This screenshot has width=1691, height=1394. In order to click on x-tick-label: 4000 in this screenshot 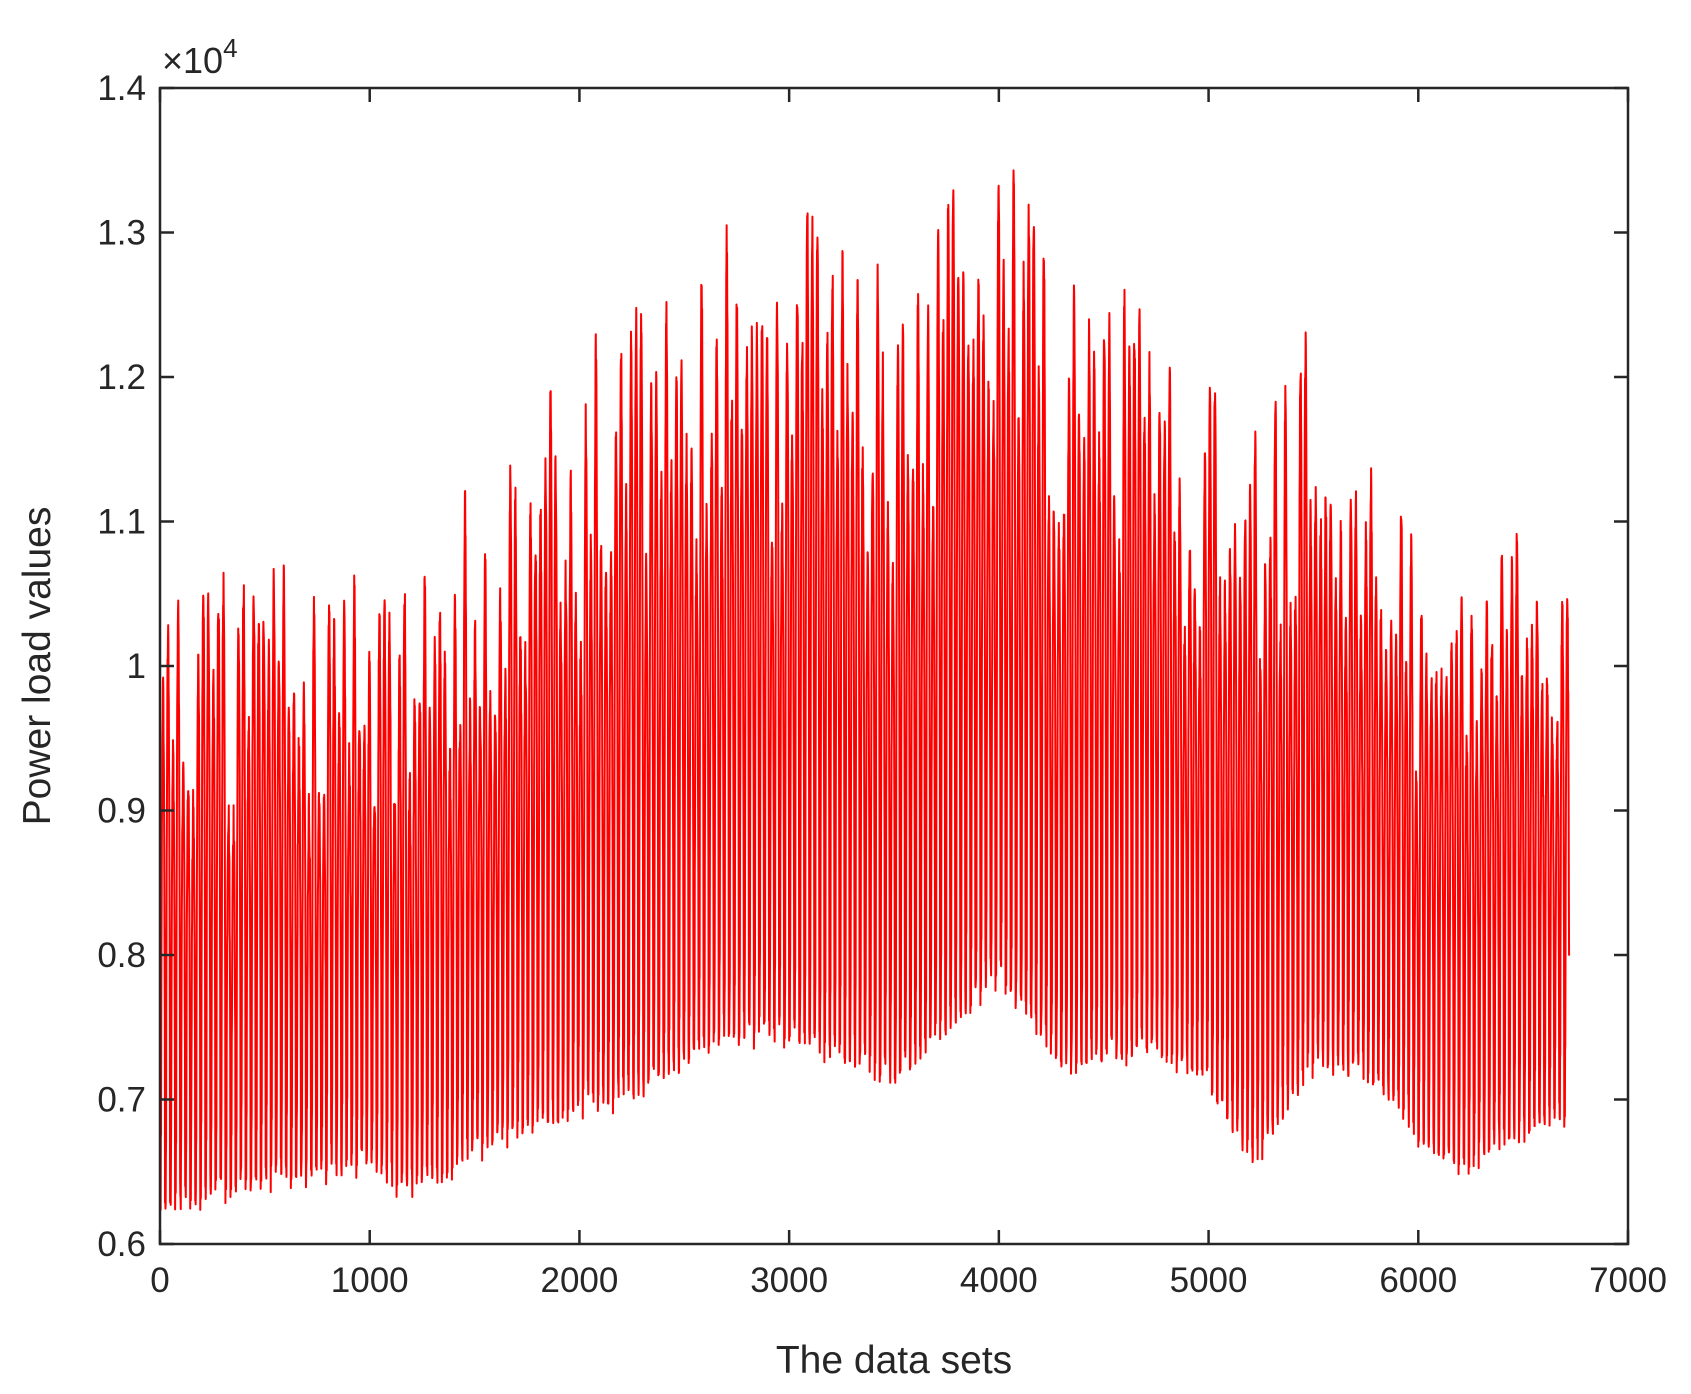, I will do `click(999, 1280)`.